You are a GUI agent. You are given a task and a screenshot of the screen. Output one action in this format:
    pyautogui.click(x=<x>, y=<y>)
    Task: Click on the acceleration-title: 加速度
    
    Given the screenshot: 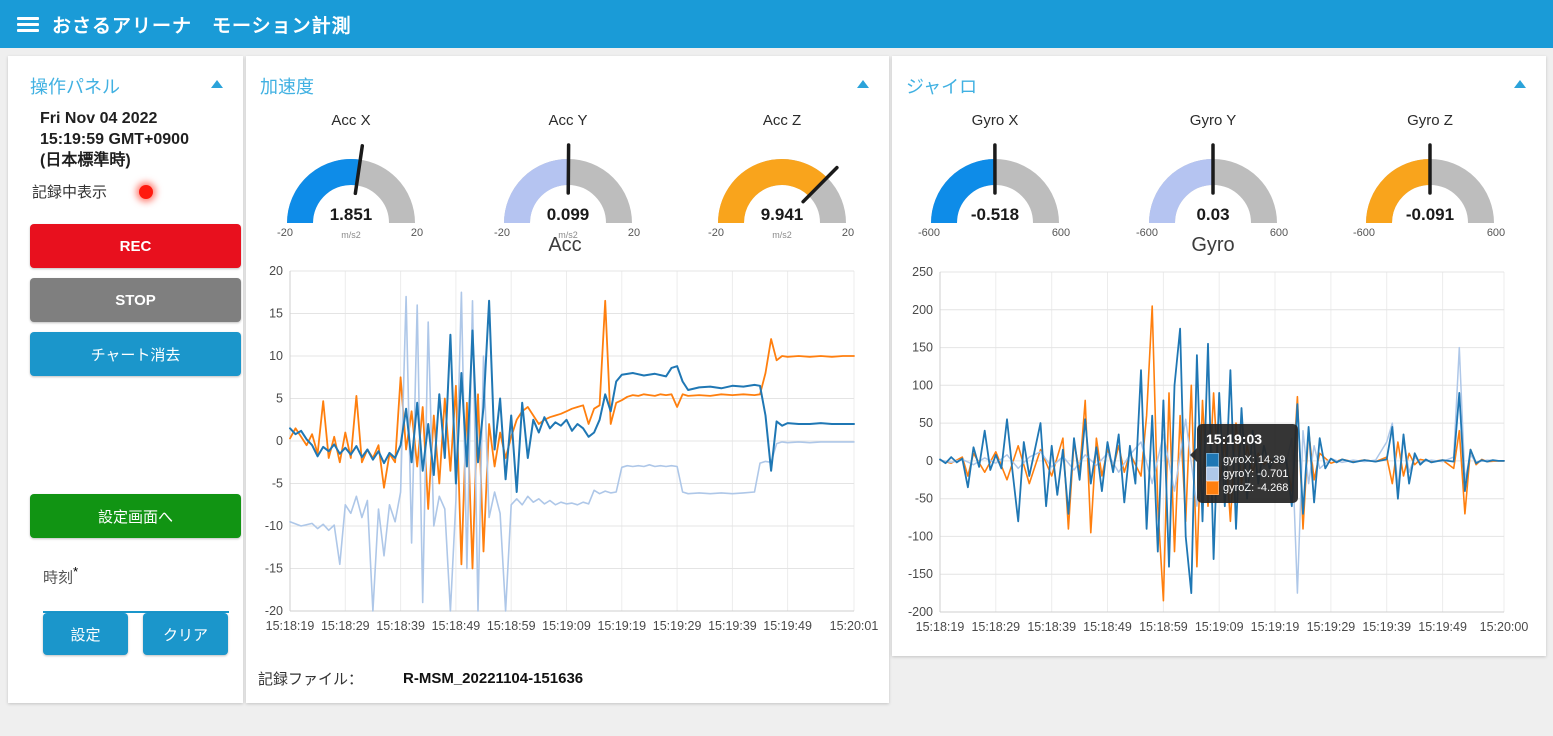 What is the action you would take?
    pyautogui.click(x=287, y=87)
    